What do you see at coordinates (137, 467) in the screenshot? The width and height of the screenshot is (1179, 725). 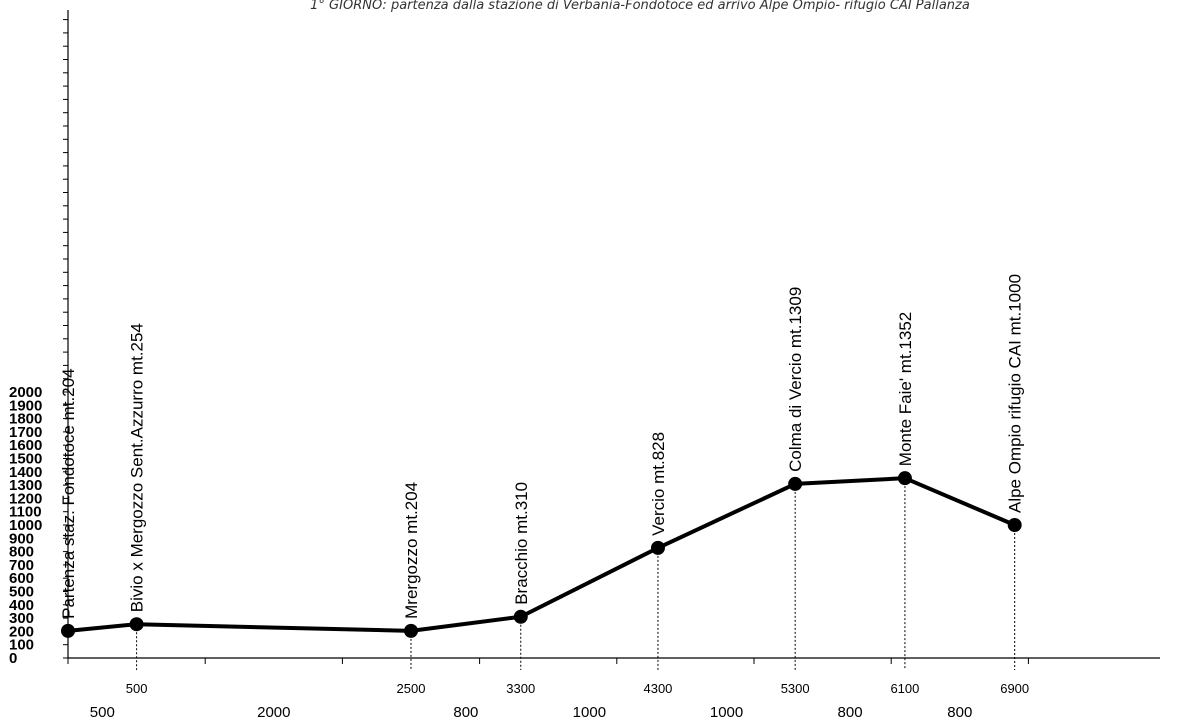 I see `point-label: Bivio x Mergozzo Sent.Azzurro mt.254` at bounding box center [137, 467].